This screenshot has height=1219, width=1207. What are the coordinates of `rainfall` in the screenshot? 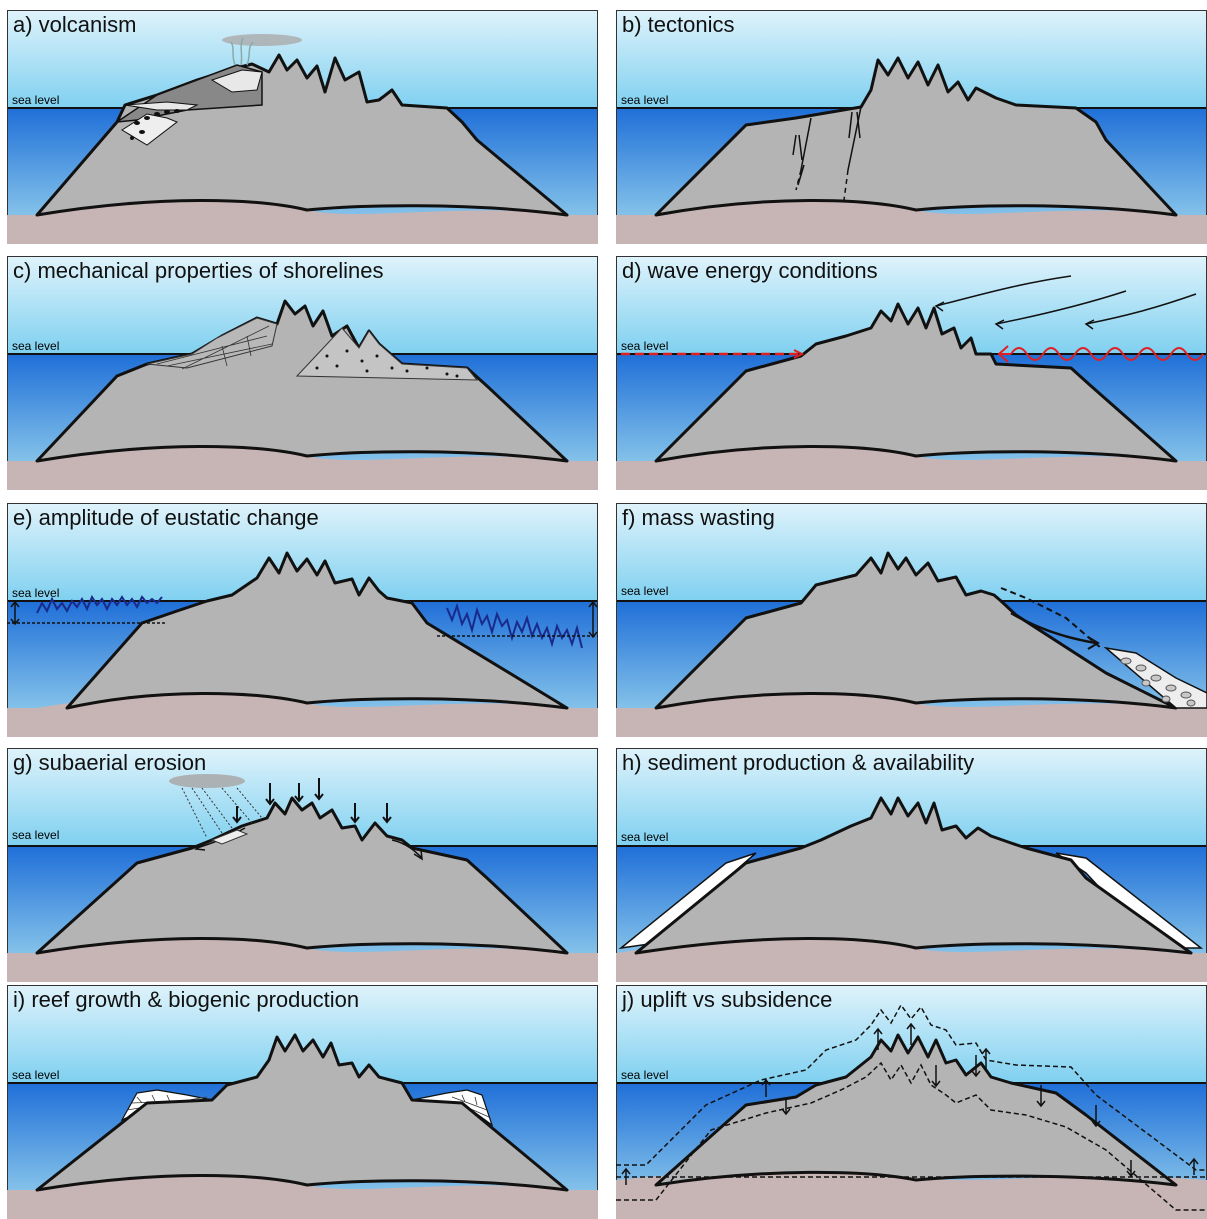 It's located at (222, 813).